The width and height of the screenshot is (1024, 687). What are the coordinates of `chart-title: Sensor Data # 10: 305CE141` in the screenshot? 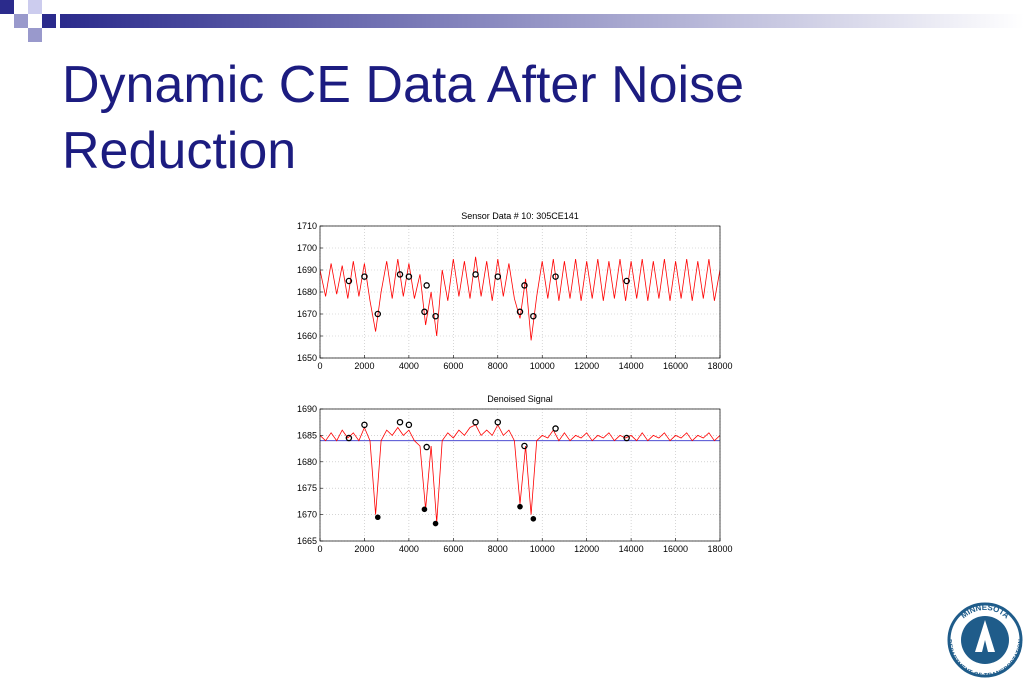 It's located at (520, 216).